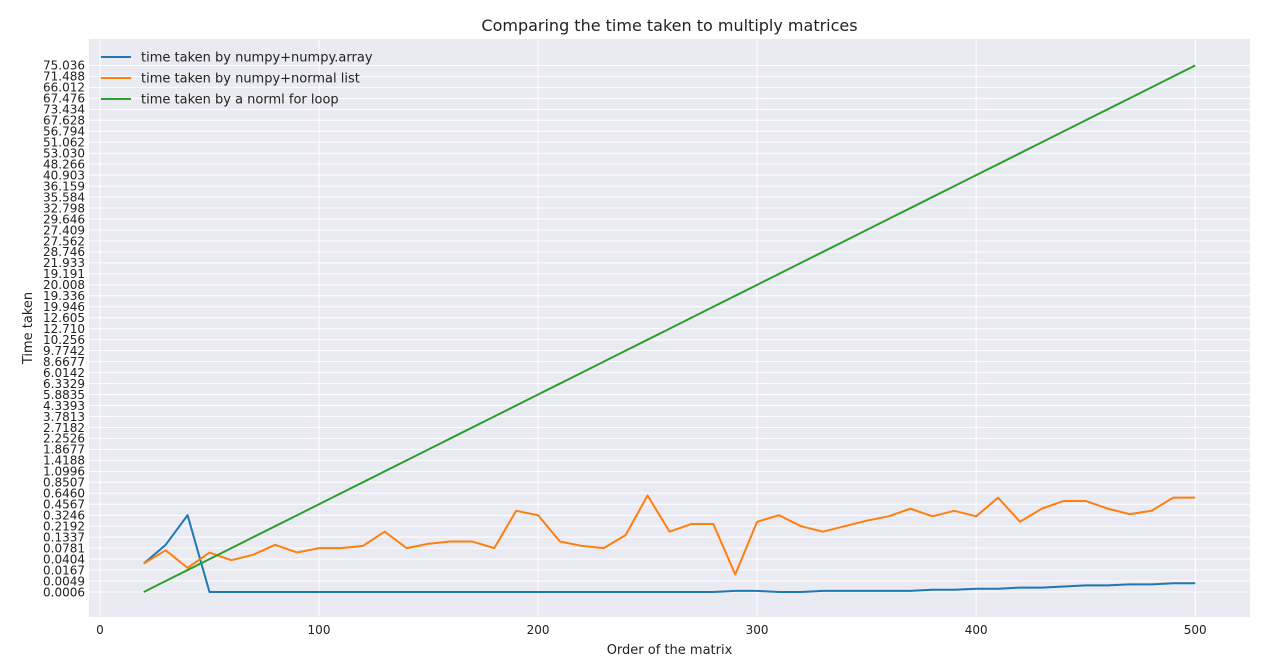 This screenshot has width=1281, height=663. Describe the element at coordinates (670, 650) in the screenshot. I see `x-axis-label: Order of the matrix` at that location.